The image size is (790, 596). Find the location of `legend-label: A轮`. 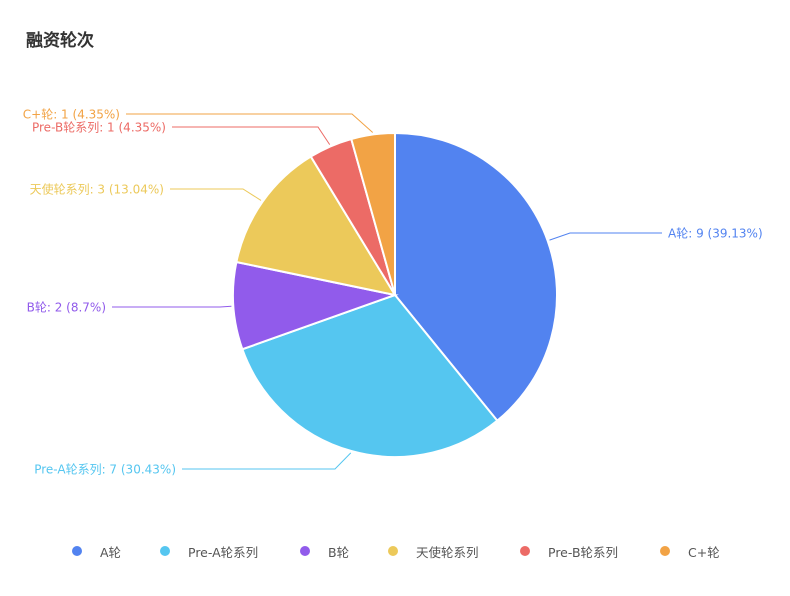

legend-label: A轮 is located at coordinates (111, 552).